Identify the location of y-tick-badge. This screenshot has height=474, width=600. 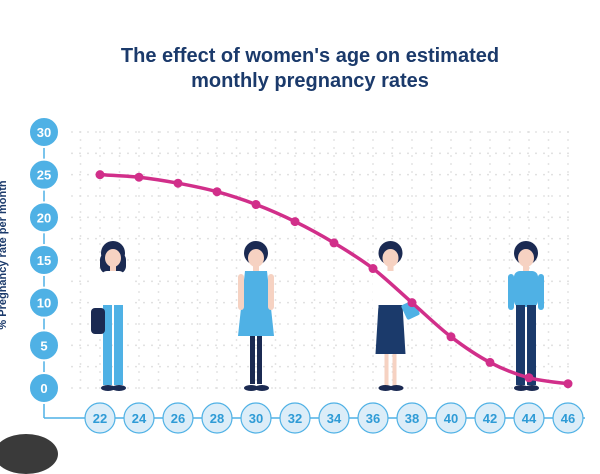
(44, 260).